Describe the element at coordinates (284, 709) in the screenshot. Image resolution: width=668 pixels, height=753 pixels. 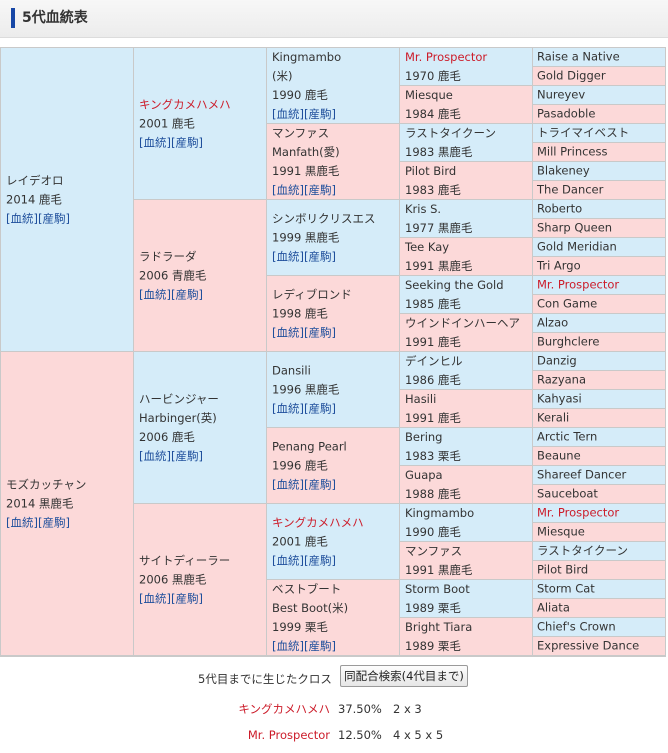
I see `cross-horse-link: キングカメハメハ` at that location.